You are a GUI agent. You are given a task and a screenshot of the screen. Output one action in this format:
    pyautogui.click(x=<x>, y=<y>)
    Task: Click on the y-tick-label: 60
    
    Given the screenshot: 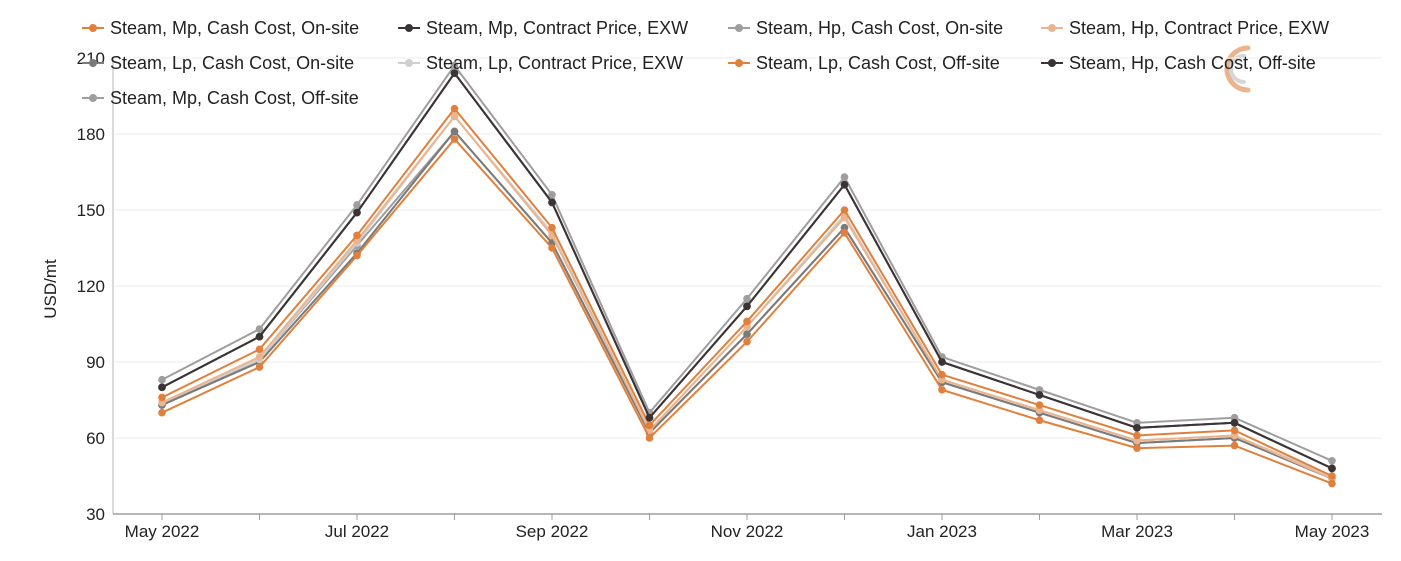 What is the action you would take?
    pyautogui.click(x=95, y=438)
    